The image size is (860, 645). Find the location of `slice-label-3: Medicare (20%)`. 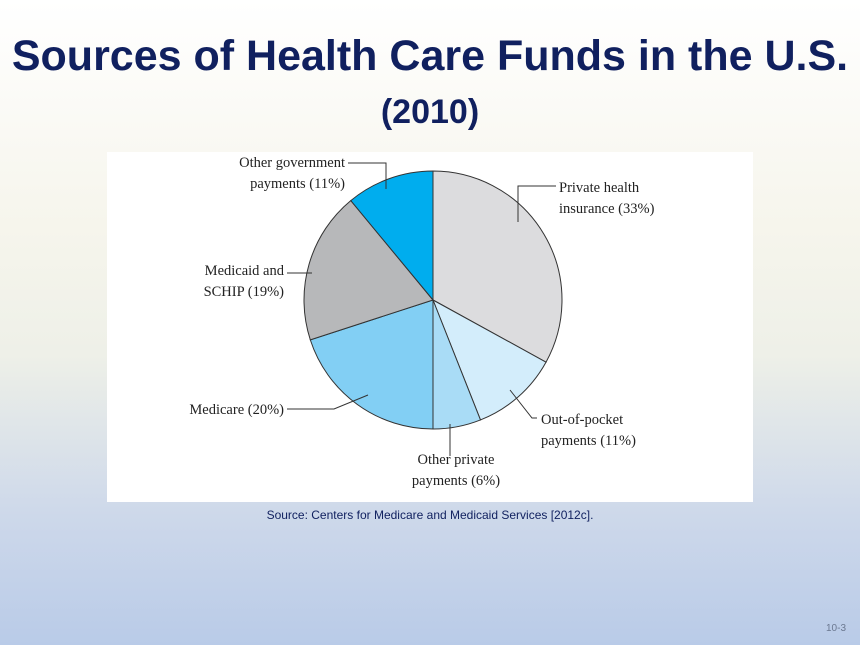

slice-label-3: Medicare (20%) is located at coordinates (236, 410).